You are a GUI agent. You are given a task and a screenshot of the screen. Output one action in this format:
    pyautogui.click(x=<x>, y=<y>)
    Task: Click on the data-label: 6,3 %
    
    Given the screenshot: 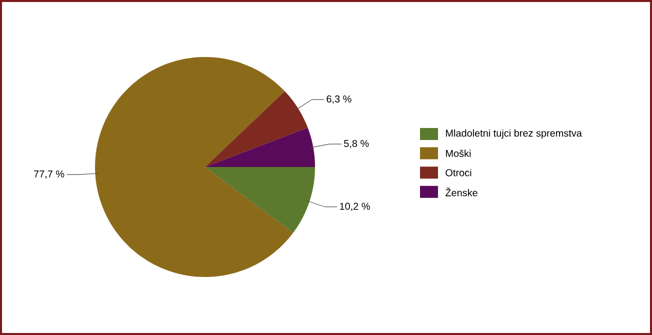 What is the action you would take?
    pyautogui.click(x=339, y=99)
    